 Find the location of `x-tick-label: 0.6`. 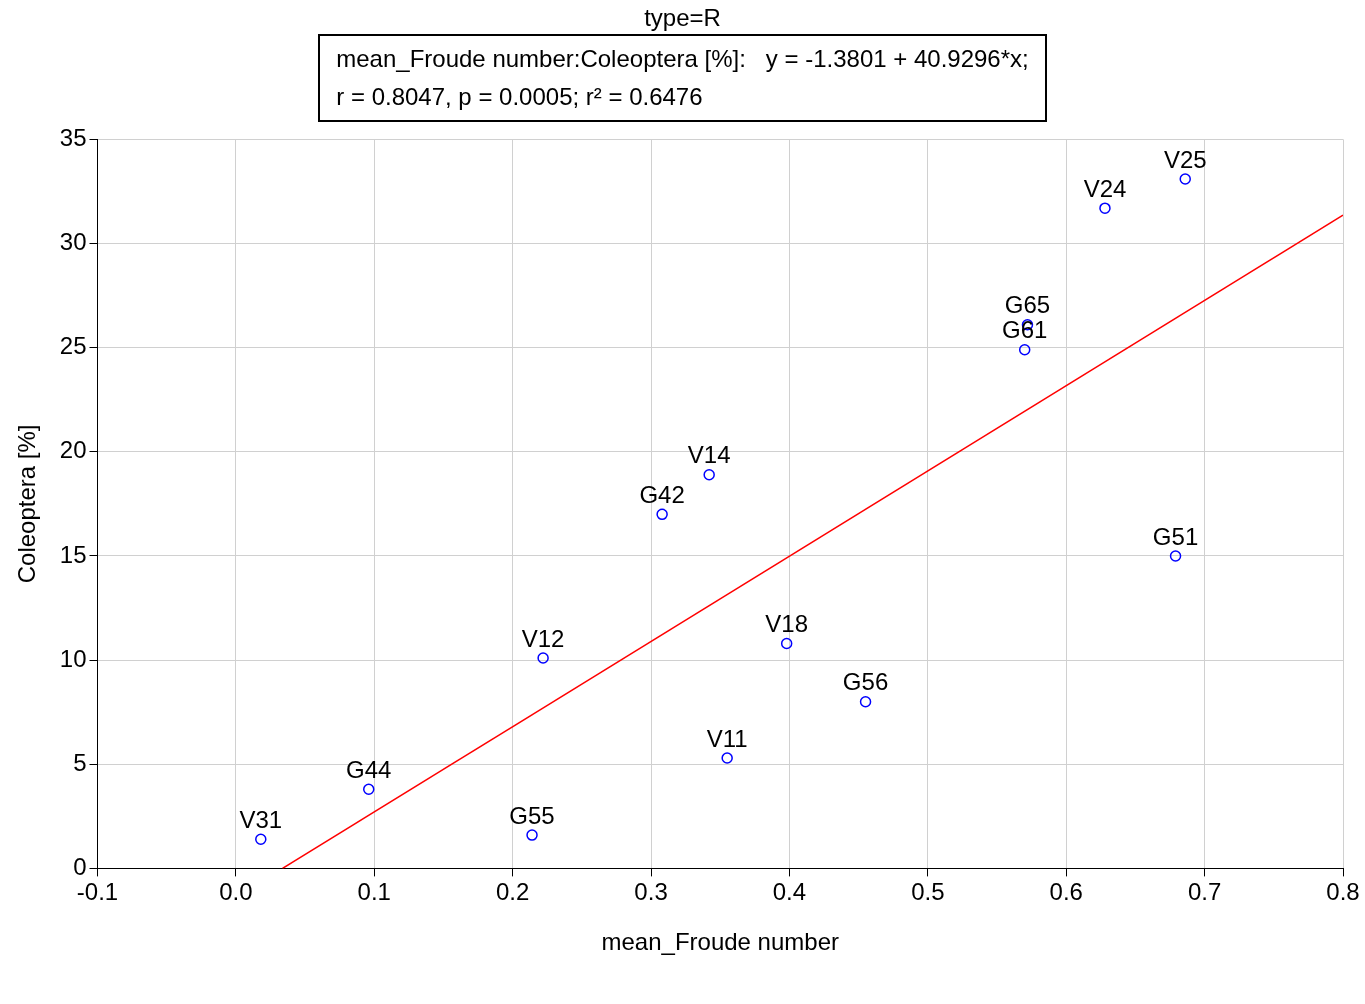

x-tick-label: 0.6 is located at coordinates (1066, 892).